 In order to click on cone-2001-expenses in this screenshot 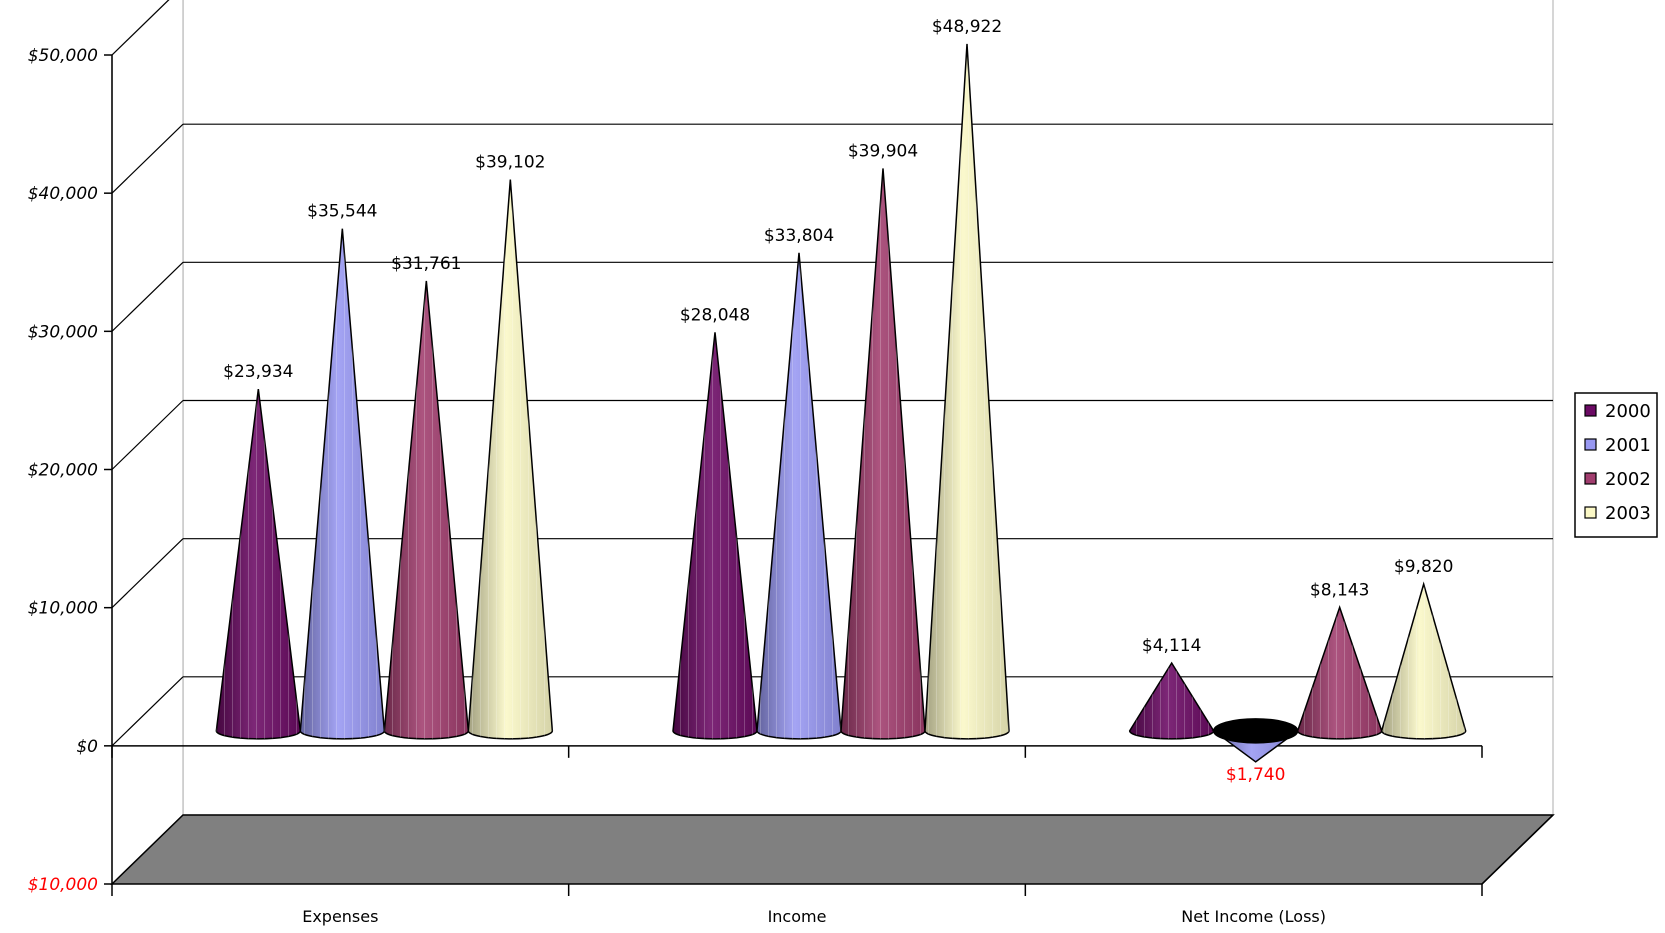, I will do `click(342, 484)`.